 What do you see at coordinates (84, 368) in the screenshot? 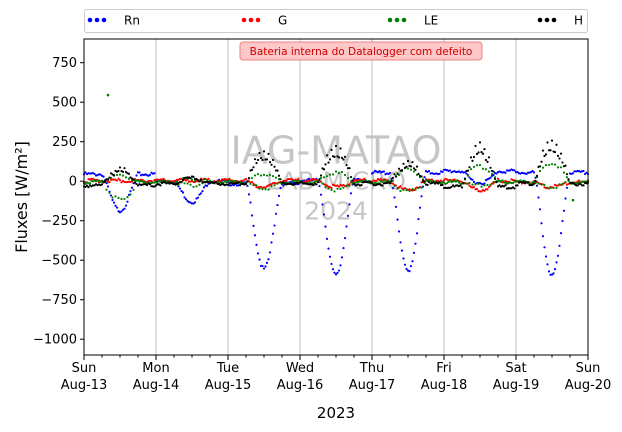
I see `x-tick-label-day: Sun` at bounding box center [84, 368].